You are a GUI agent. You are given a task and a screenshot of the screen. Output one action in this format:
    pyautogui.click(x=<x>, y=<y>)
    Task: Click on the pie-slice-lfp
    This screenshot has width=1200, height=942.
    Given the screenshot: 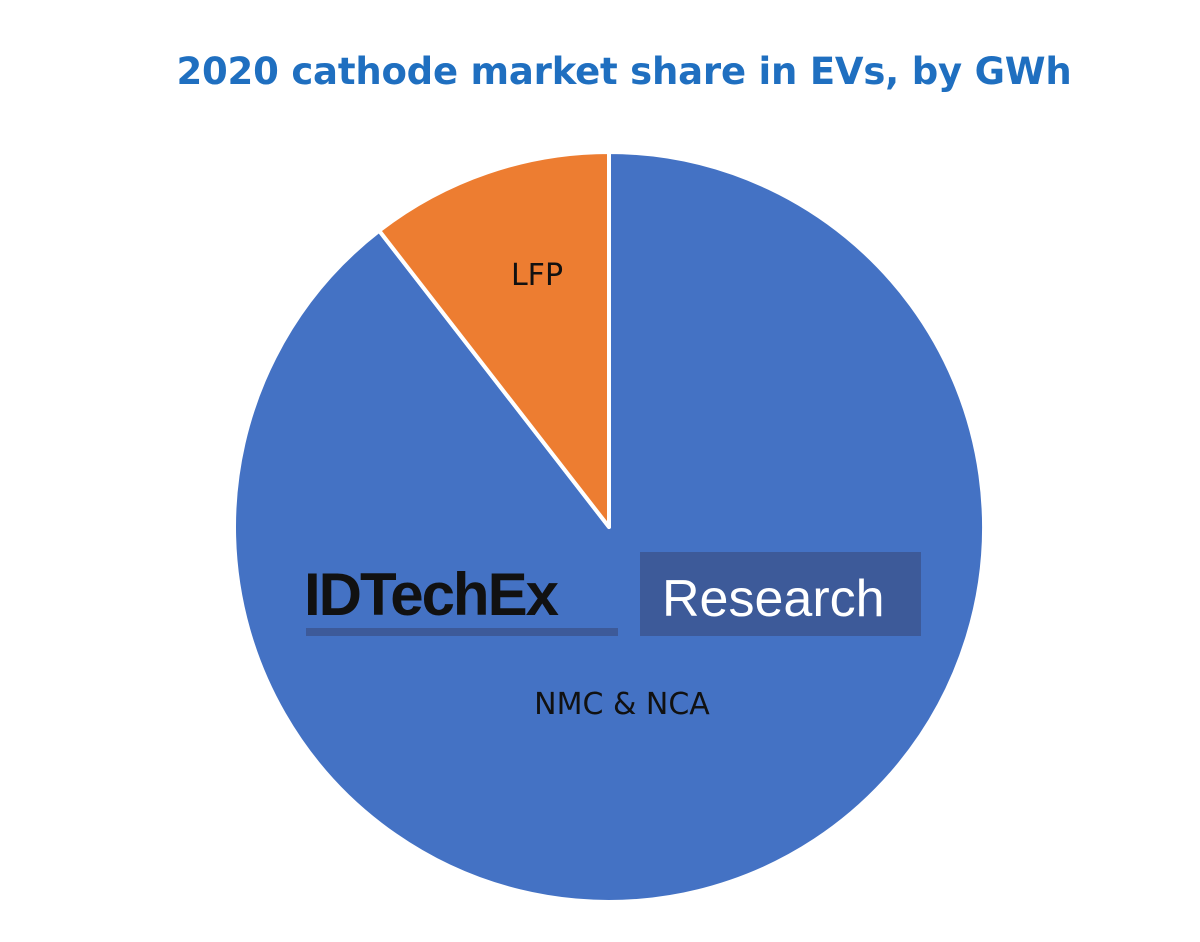 What is the action you would take?
    pyautogui.click(x=494, y=339)
    